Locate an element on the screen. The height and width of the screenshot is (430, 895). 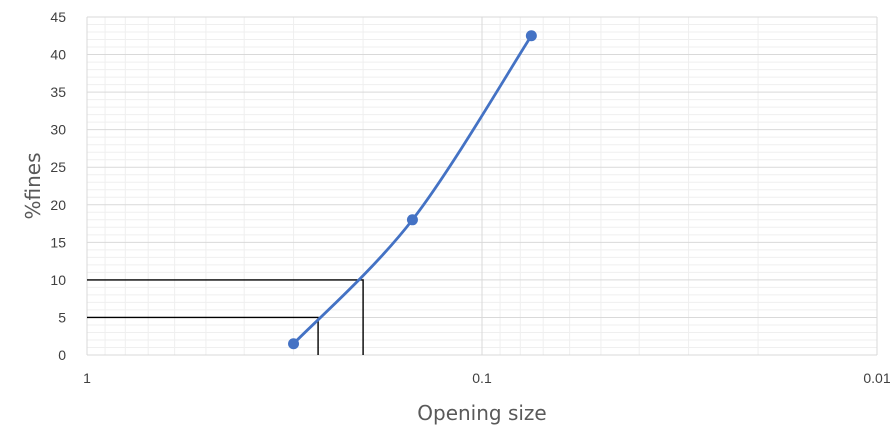
y-tick-label: 35 is located at coordinates (58, 92).